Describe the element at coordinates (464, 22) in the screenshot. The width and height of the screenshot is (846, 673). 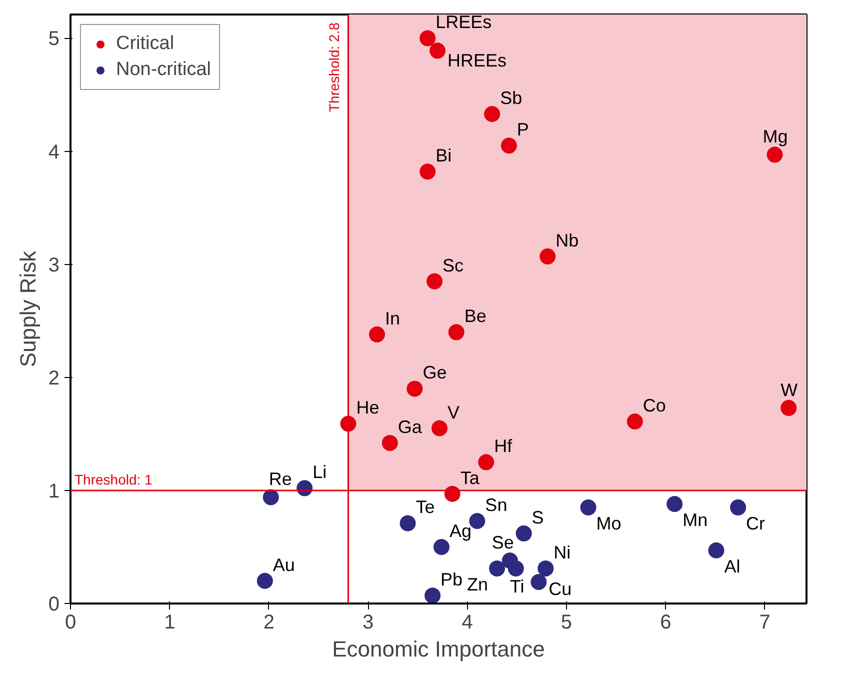
I see `annotation: LREEs` at that location.